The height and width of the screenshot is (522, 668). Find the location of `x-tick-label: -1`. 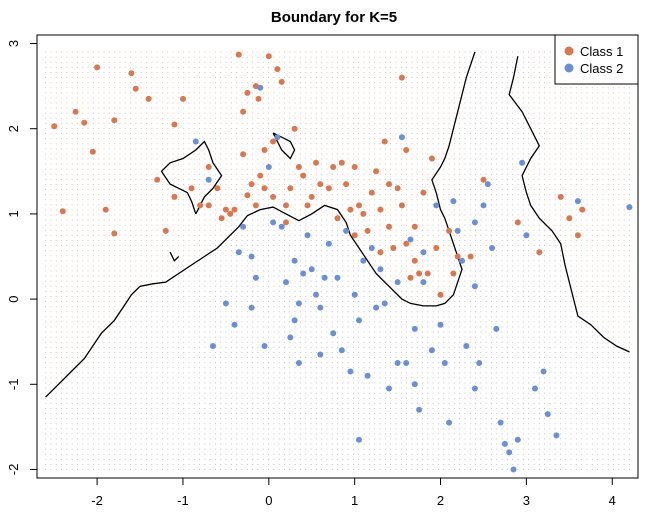

x-tick-label: -1 is located at coordinates (183, 500).